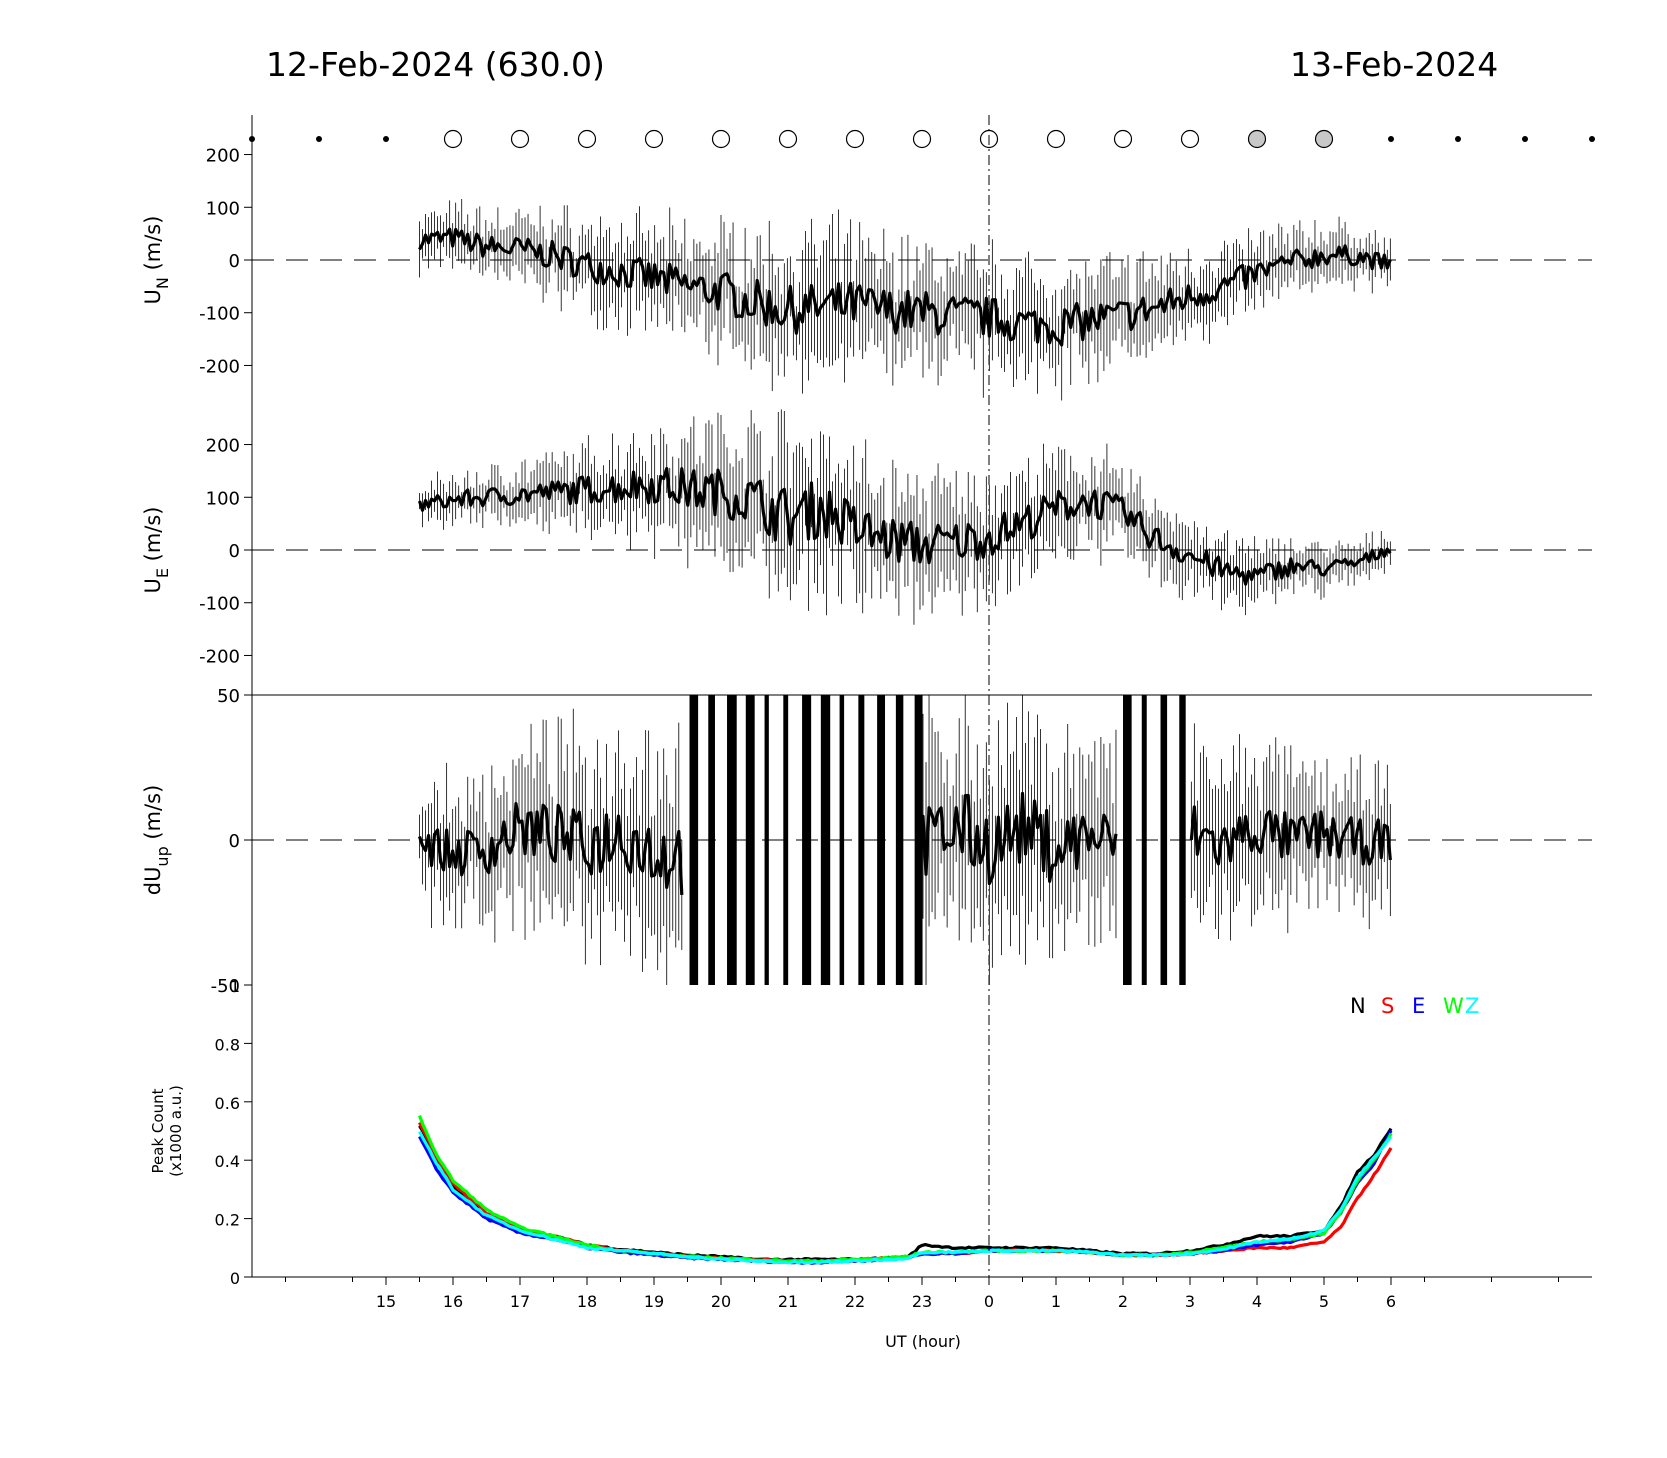 This screenshot has width=1667, height=1458. Describe the element at coordinates (1453, 1006) in the screenshot. I see `legend-entry-W: W` at that location.